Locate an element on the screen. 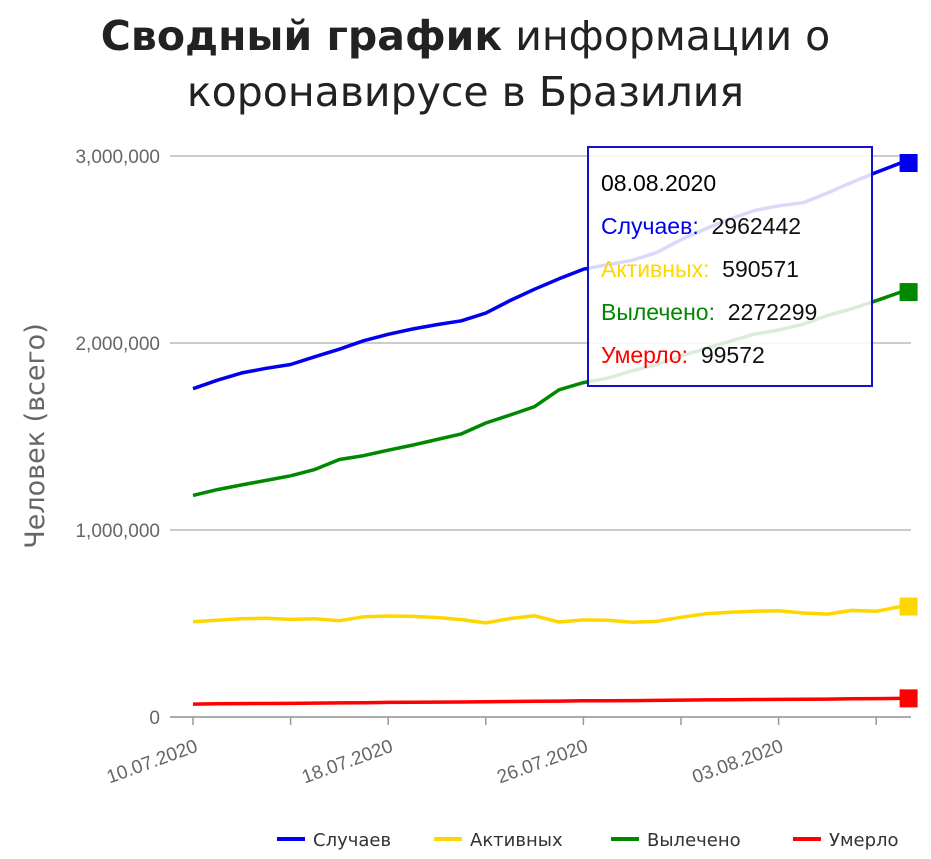 This screenshot has width=931, height=859. tooltip-label: Умерло: is located at coordinates (645, 355).